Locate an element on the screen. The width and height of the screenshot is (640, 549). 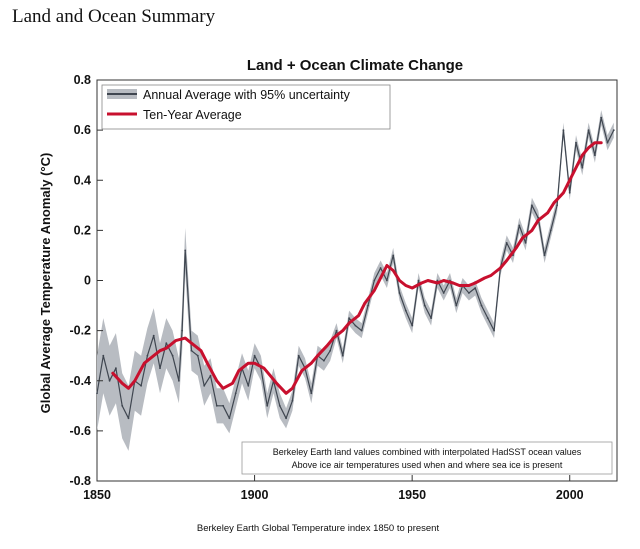
annotation-frame is located at coordinates (427, 458).